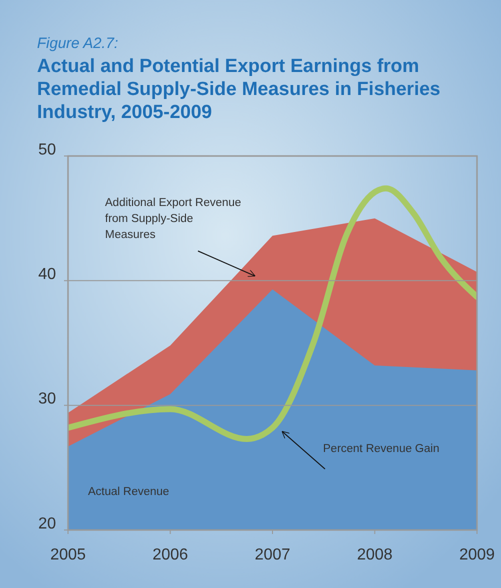  Describe the element at coordinates (47, 523) in the screenshot. I see `y-tick-label: 20` at that location.